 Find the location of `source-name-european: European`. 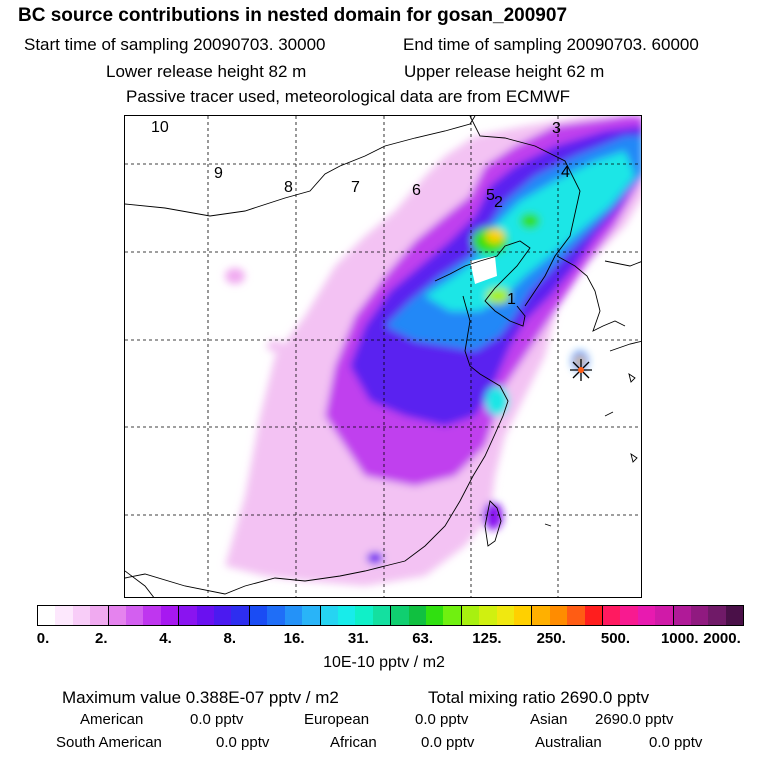

source-name-european: European is located at coordinates (337, 719).